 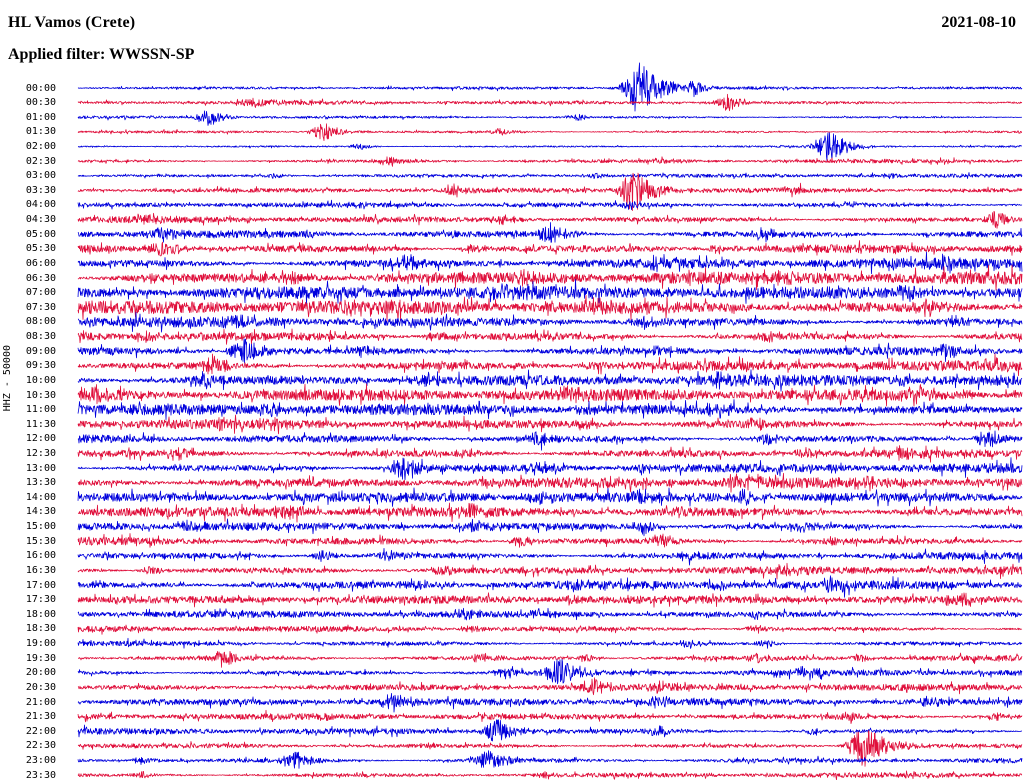 I want to click on time-label: 20:00, so click(x=40, y=673).